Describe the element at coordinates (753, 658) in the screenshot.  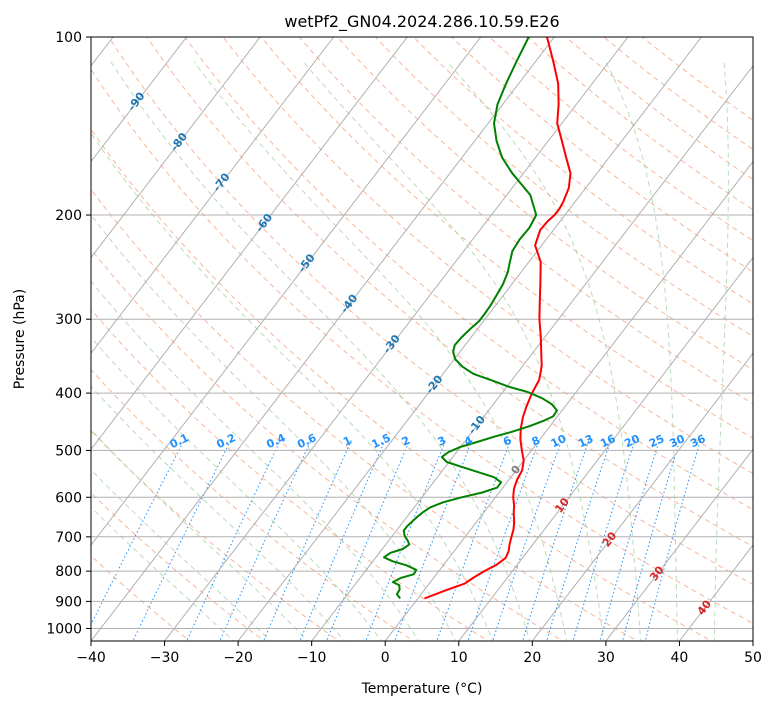
I see `x-tick-label: 50` at that location.